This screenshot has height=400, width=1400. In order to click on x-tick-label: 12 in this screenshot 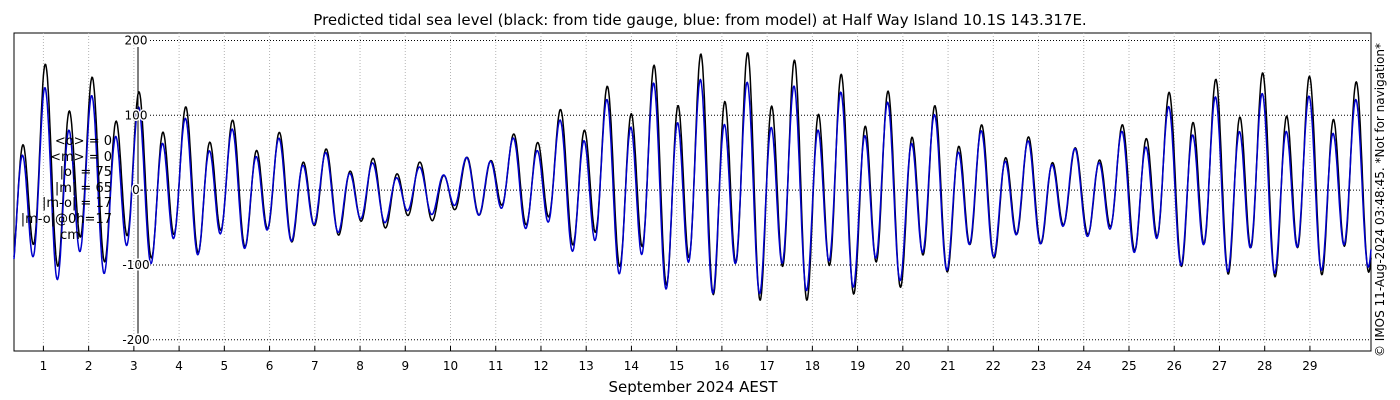, I will do `click(540, 366)`.